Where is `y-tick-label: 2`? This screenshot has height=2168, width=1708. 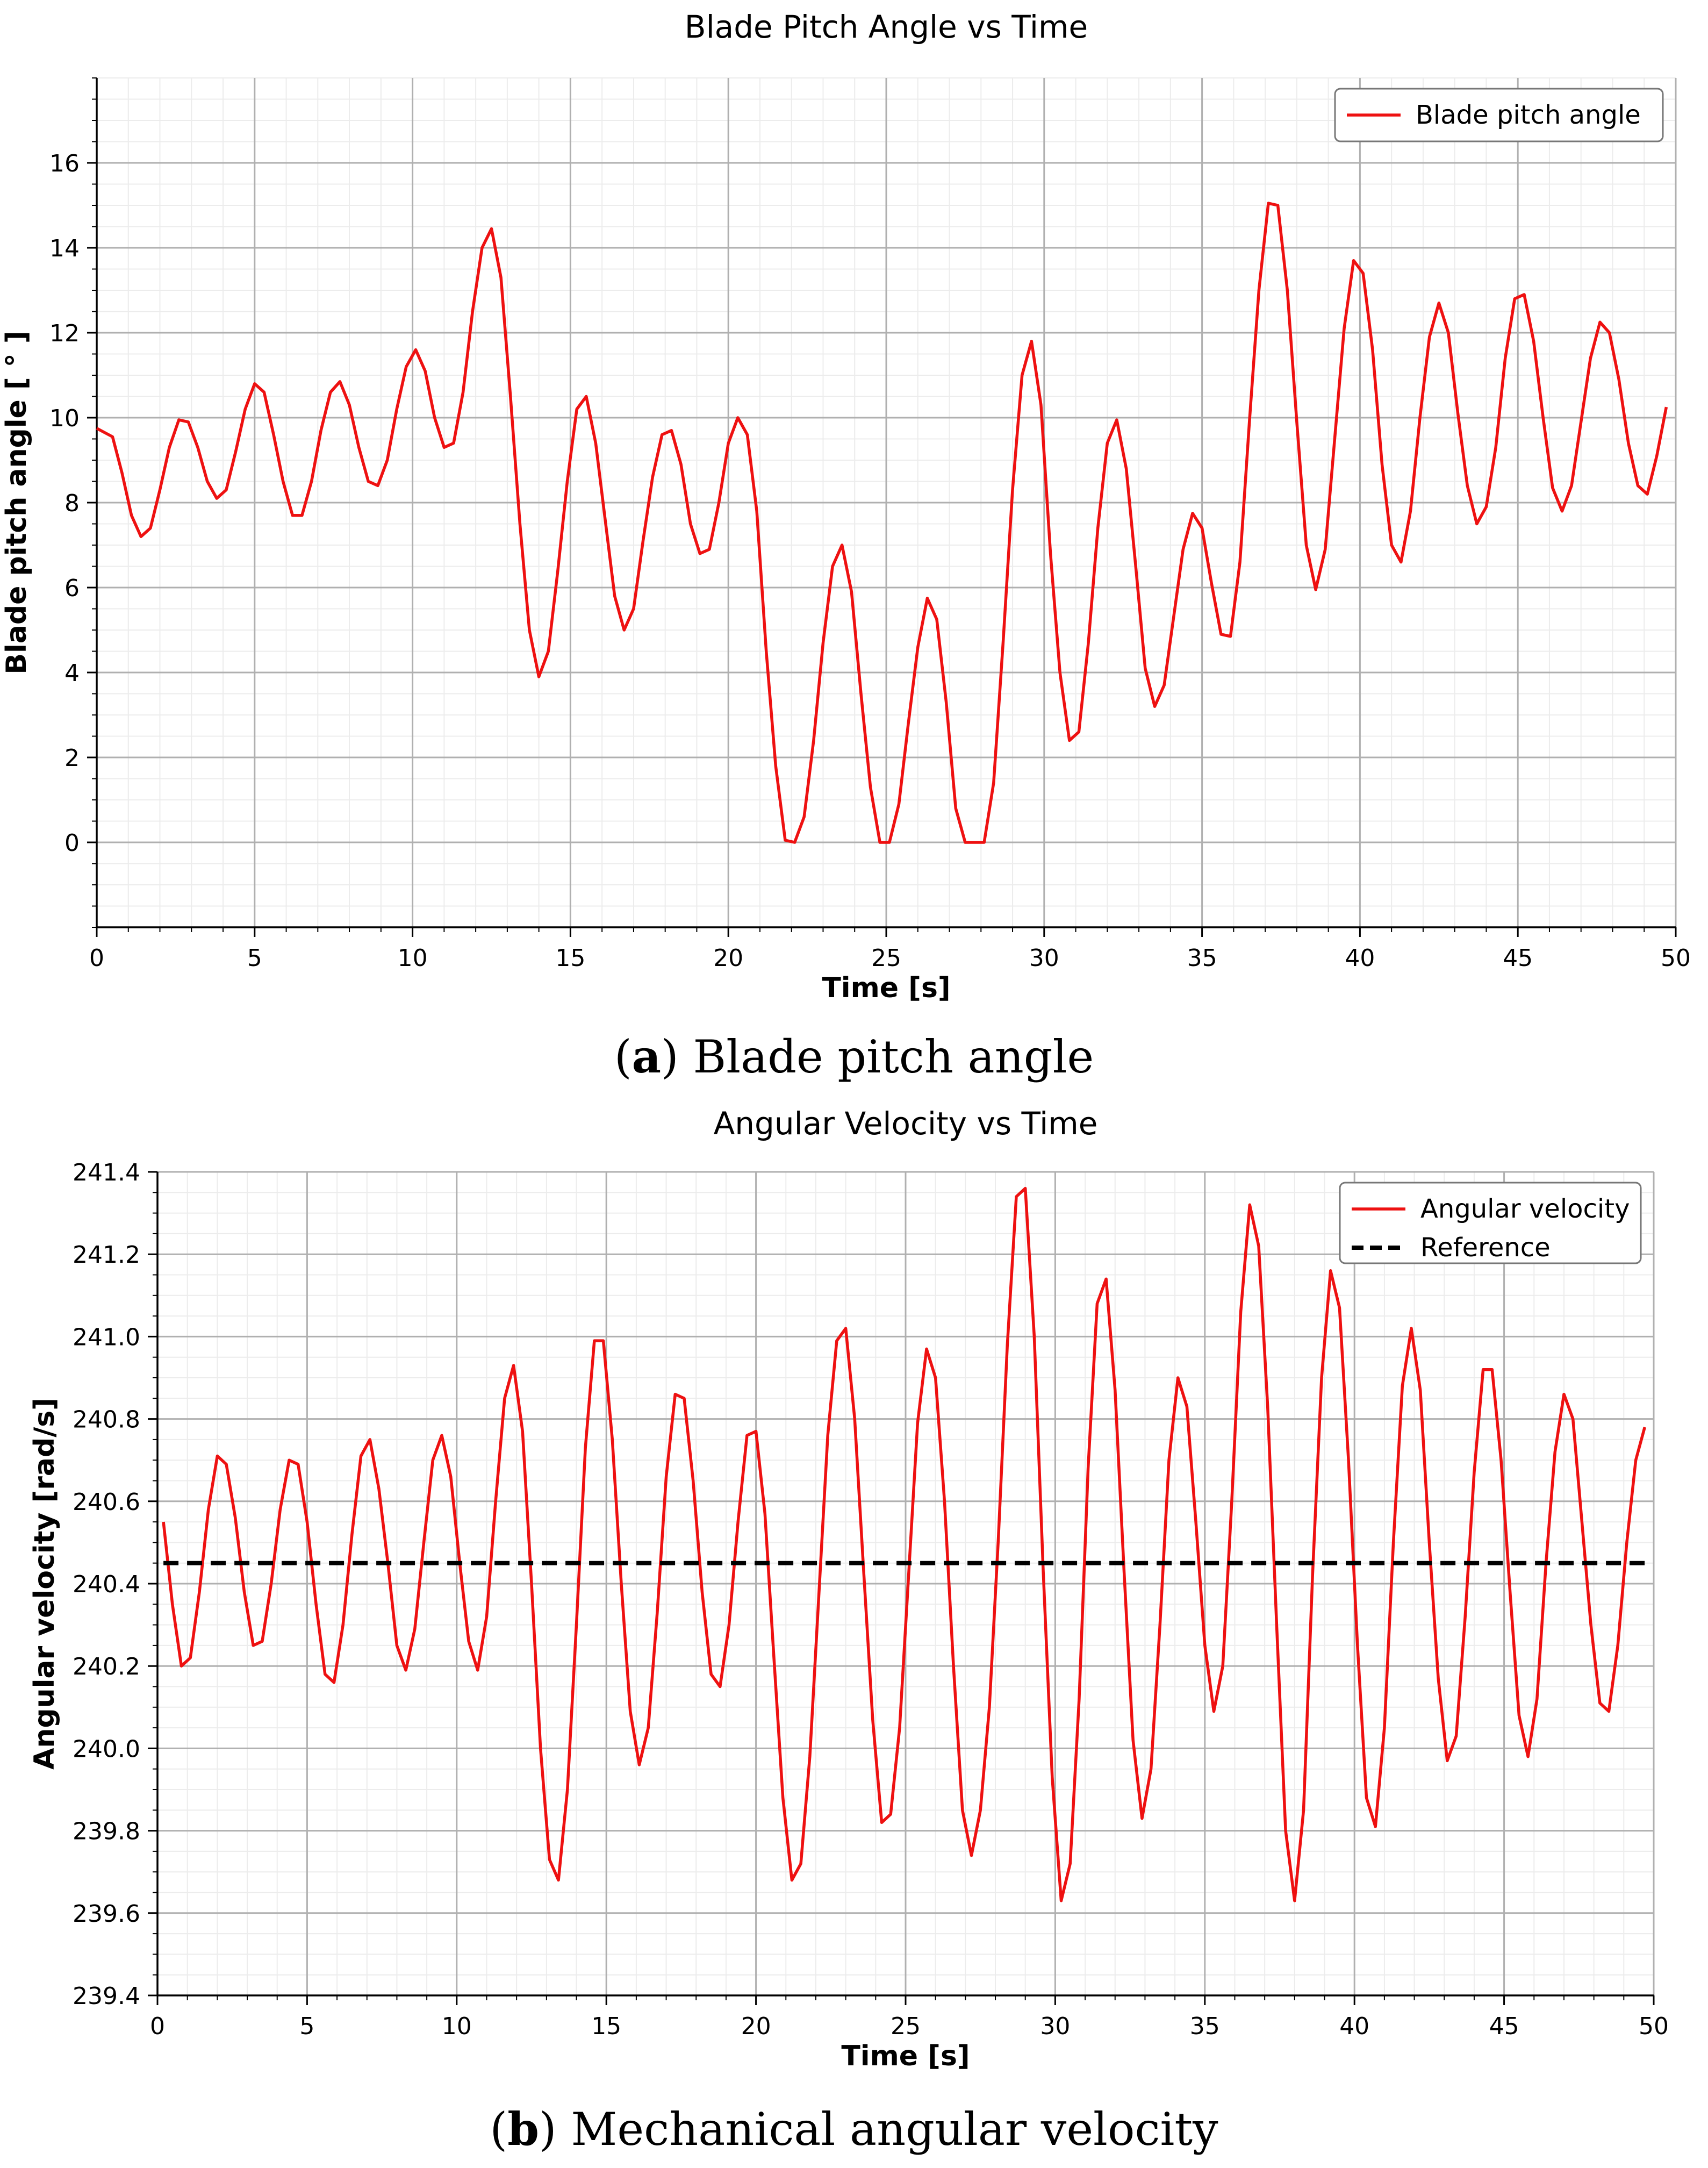
y-tick-label: 2 is located at coordinates (72, 759).